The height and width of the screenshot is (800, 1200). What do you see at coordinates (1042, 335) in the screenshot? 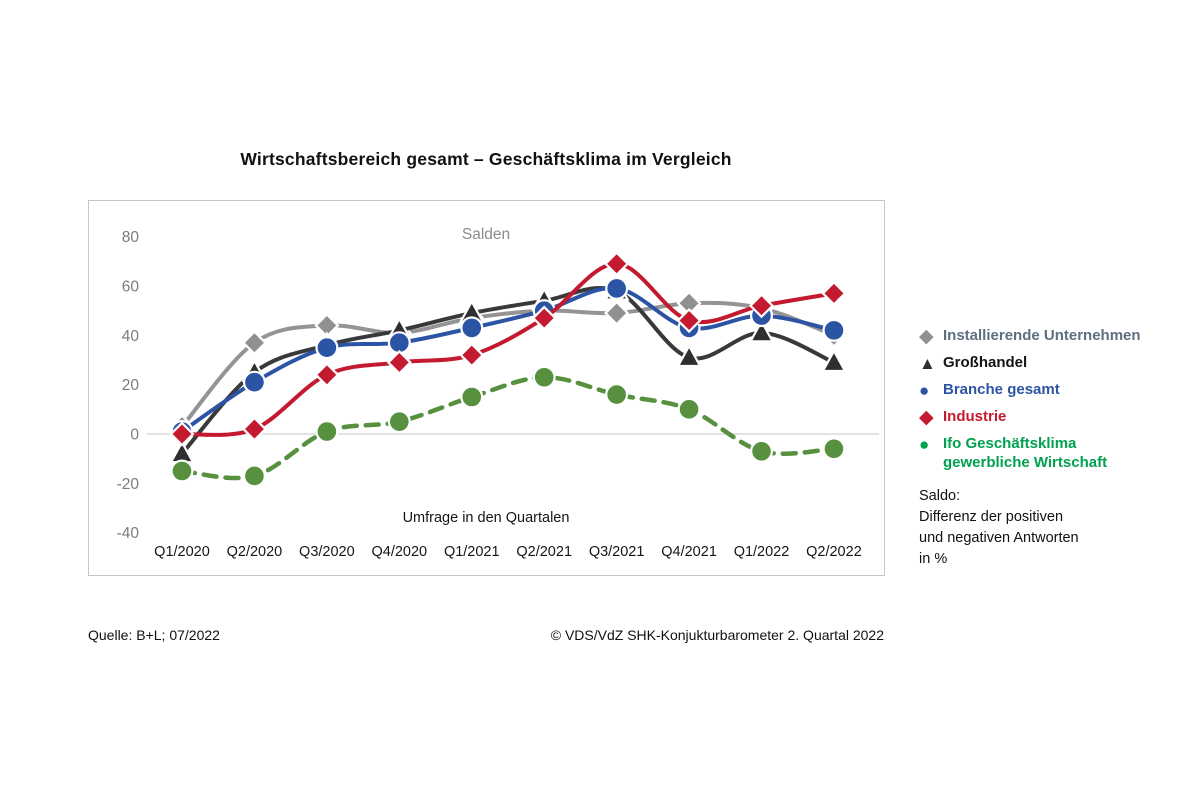
I see `legend-label-installierende-unternehmen: Installierende Unternehmen` at bounding box center [1042, 335].